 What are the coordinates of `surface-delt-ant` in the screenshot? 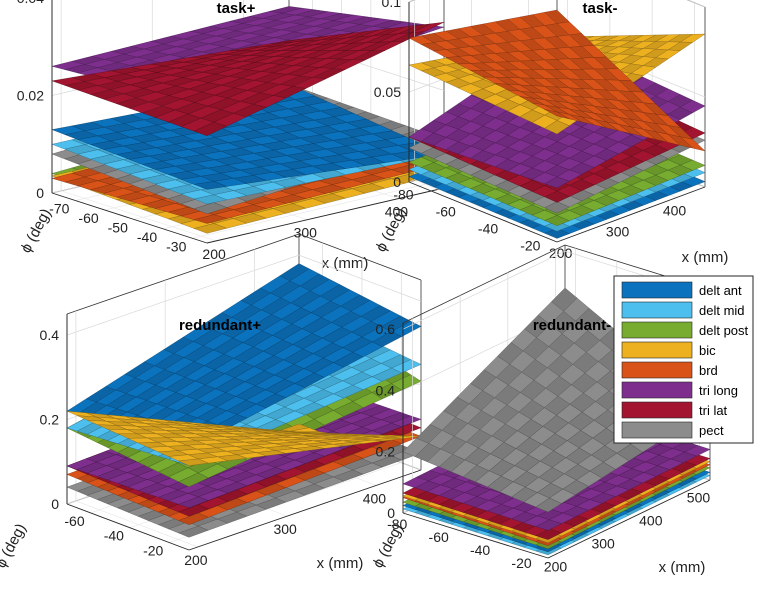 It's located at (244, 356).